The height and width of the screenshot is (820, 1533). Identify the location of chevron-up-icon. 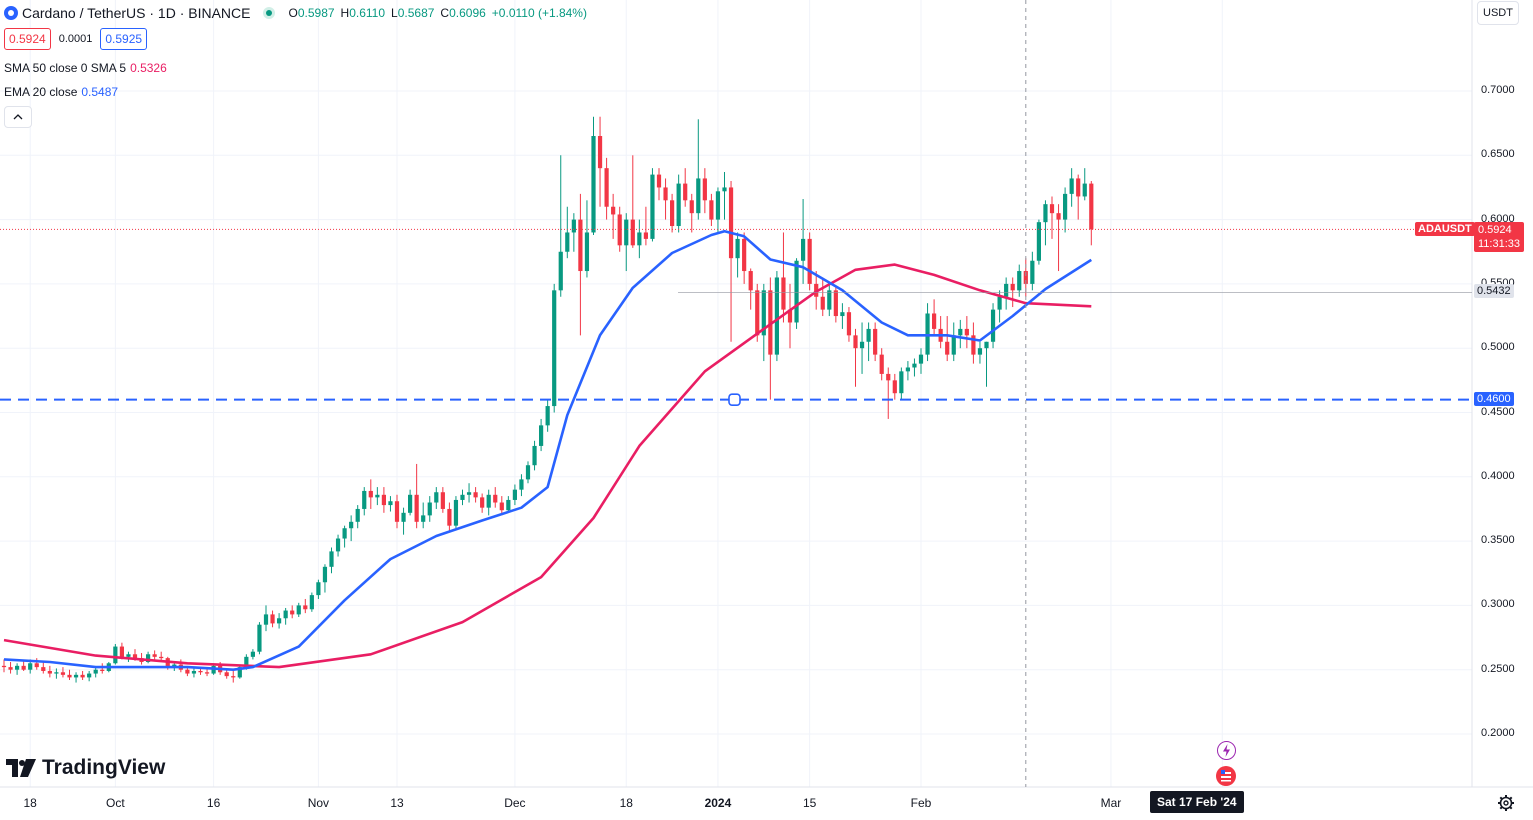
(18, 117).